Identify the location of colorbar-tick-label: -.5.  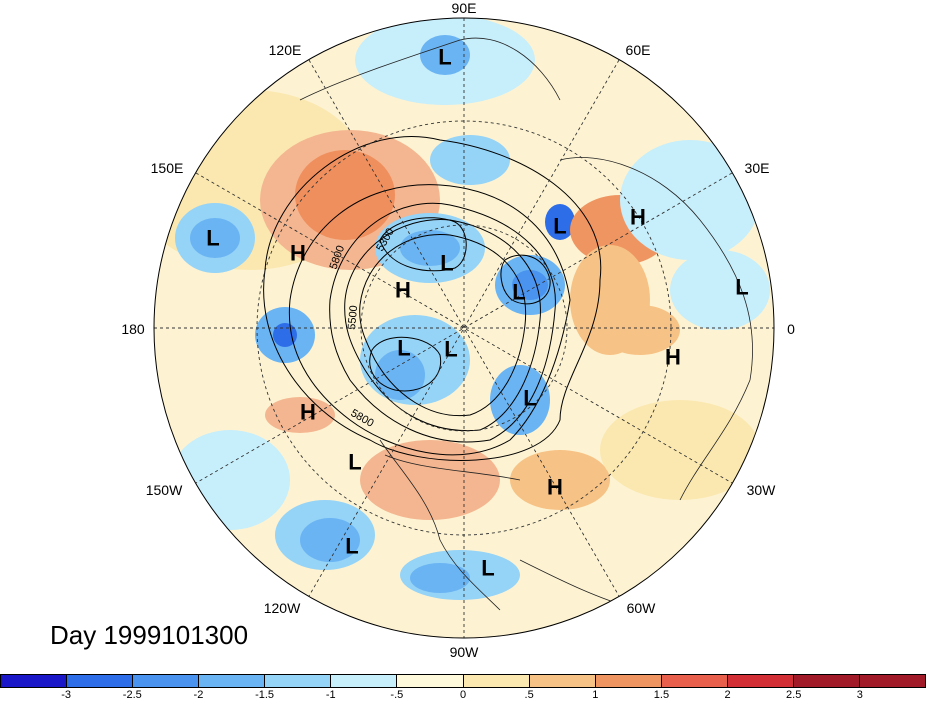
(397, 695).